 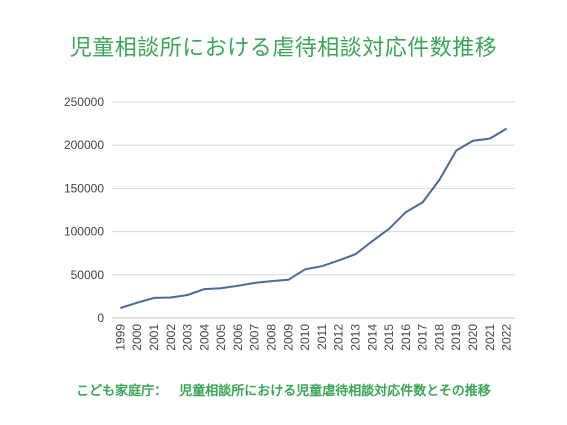 What do you see at coordinates (122, 391) in the screenshot?
I see `source-label: こども家庭庁：` at bounding box center [122, 391].